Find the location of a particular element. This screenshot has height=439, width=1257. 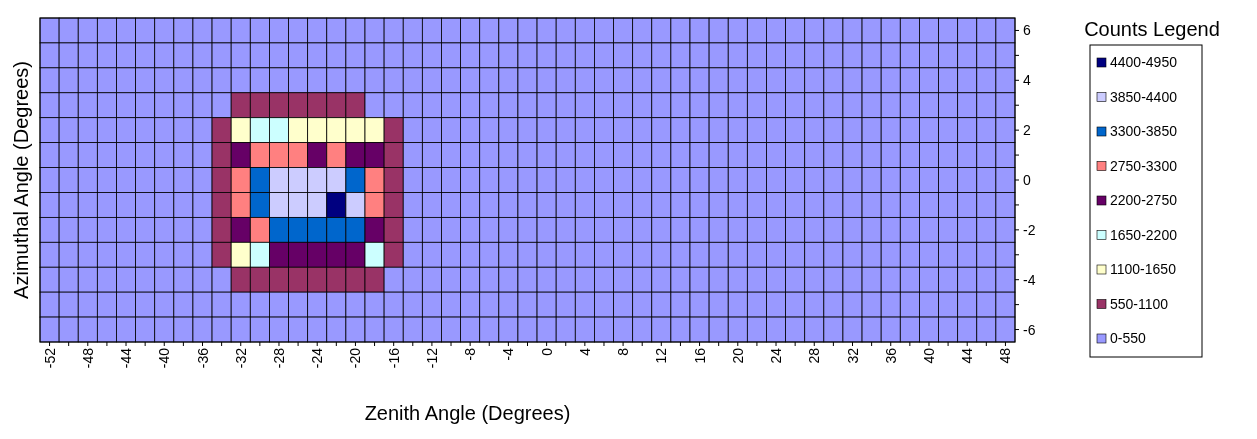

x-tick-label: -28 is located at coordinates (278, 358).